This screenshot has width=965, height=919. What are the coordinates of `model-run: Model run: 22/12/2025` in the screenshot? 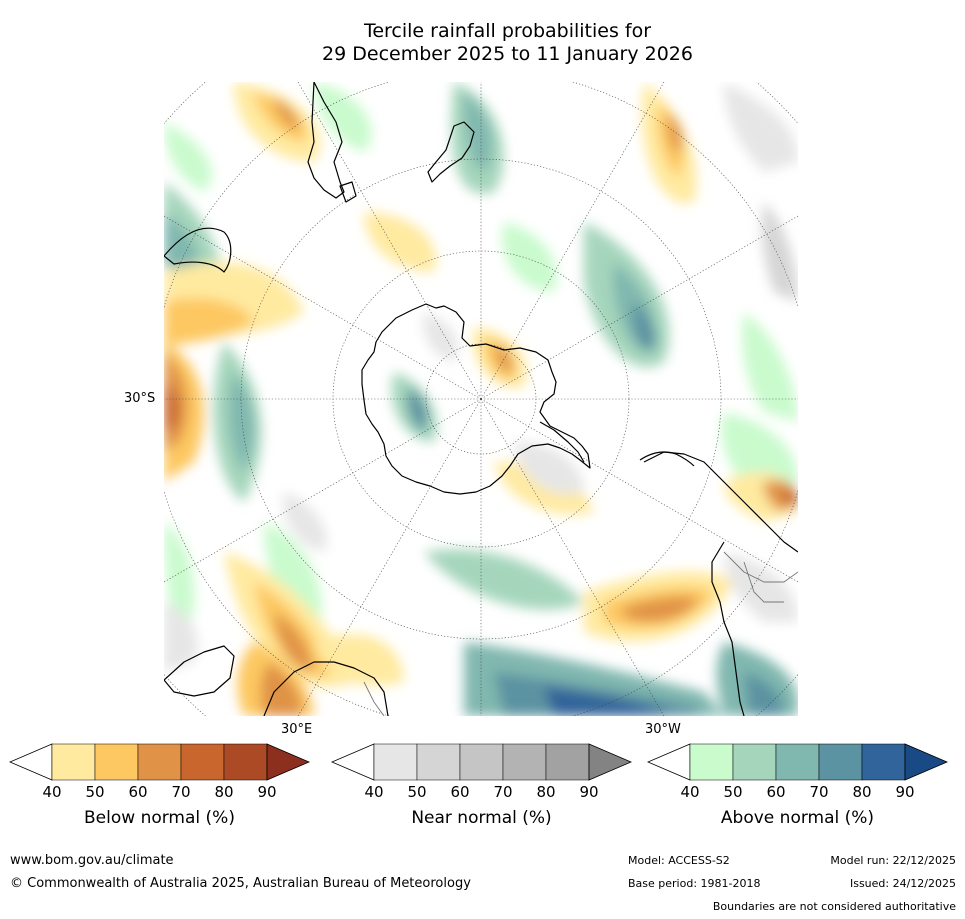 It's located at (893, 860).